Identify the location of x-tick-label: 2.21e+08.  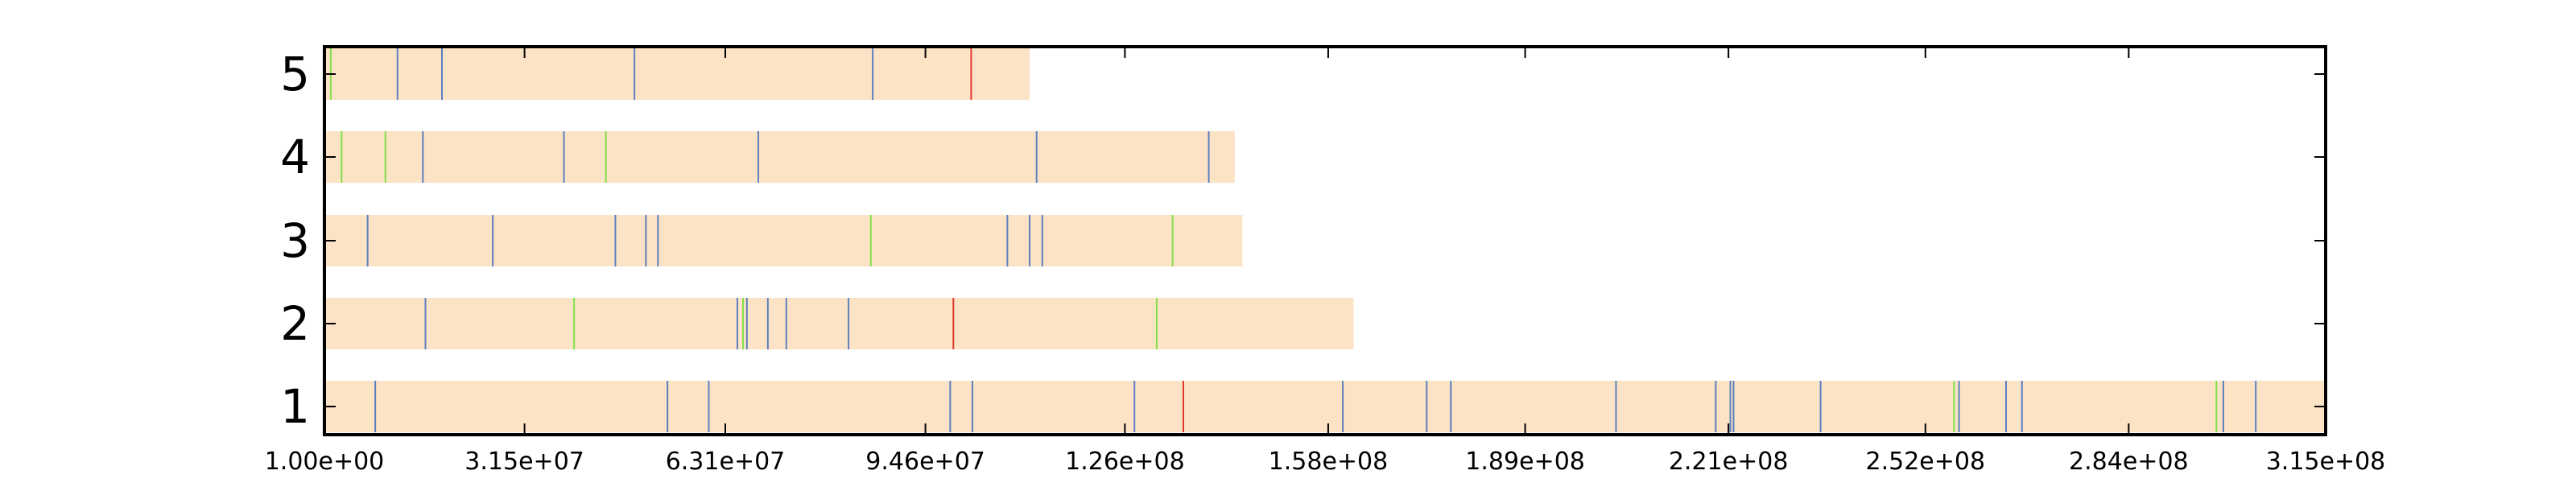
(1729, 462).